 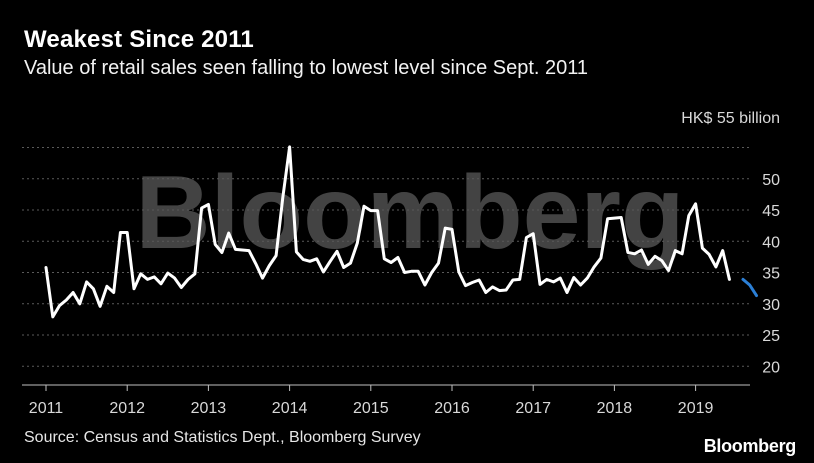 I want to click on y-tick-label: 40, so click(x=771, y=242).